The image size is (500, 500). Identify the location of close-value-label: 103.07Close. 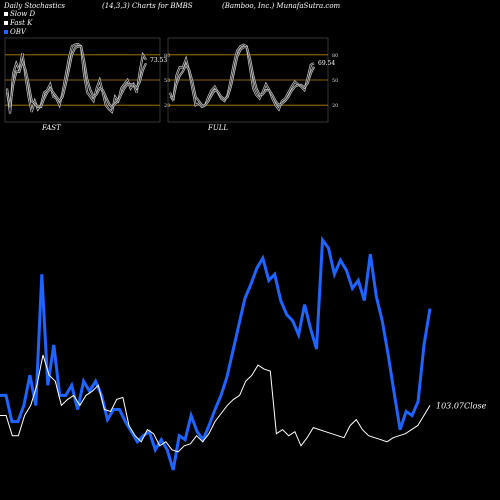
(461, 405).